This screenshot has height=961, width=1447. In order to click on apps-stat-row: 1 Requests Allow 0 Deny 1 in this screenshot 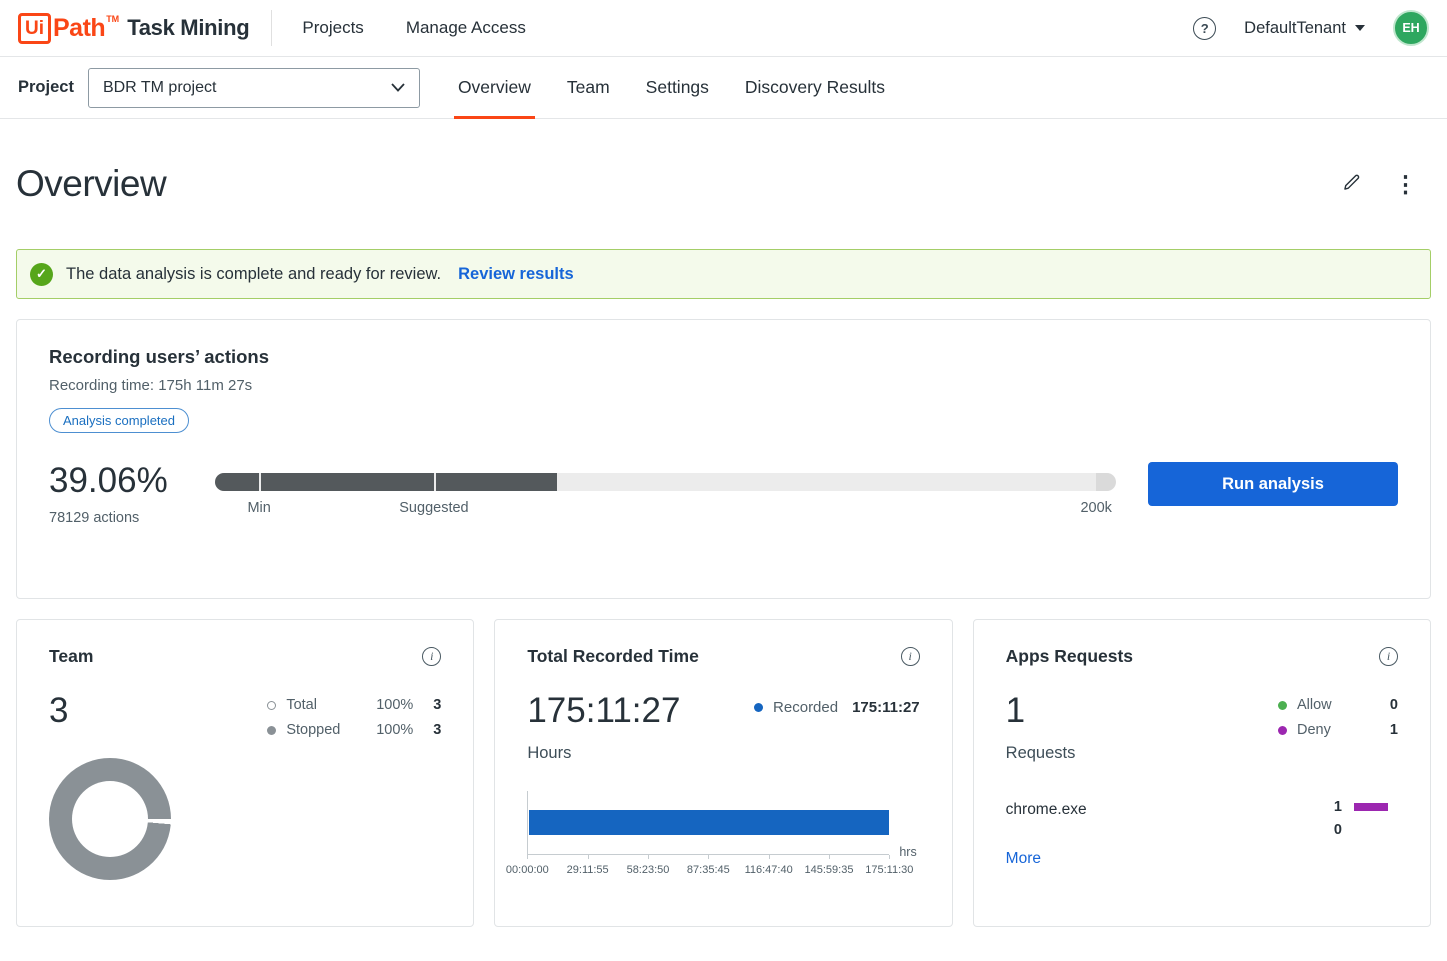, I will do `click(1202, 727)`.